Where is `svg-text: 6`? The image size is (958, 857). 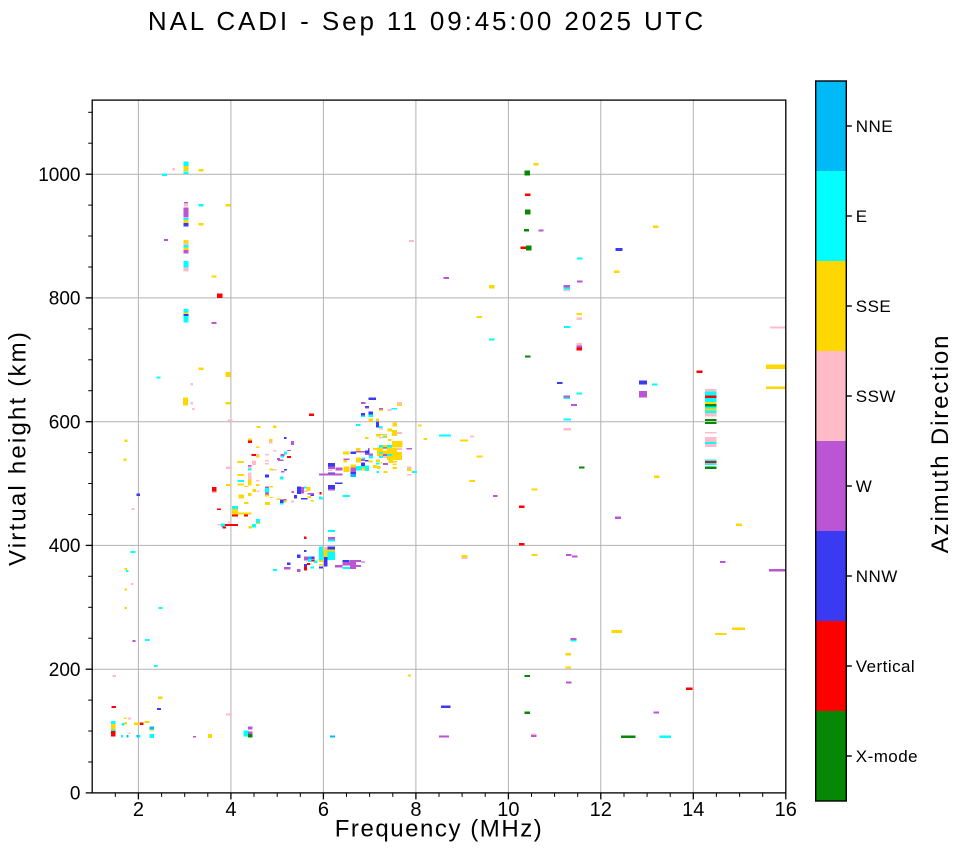 svg-text: 6 is located at coordinates (323, 810).